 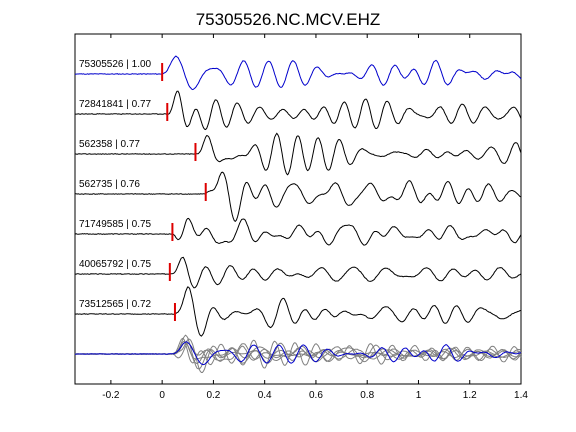 I want to click on trace-2: 72841841 | 0.77, so click(x=298, y=110).